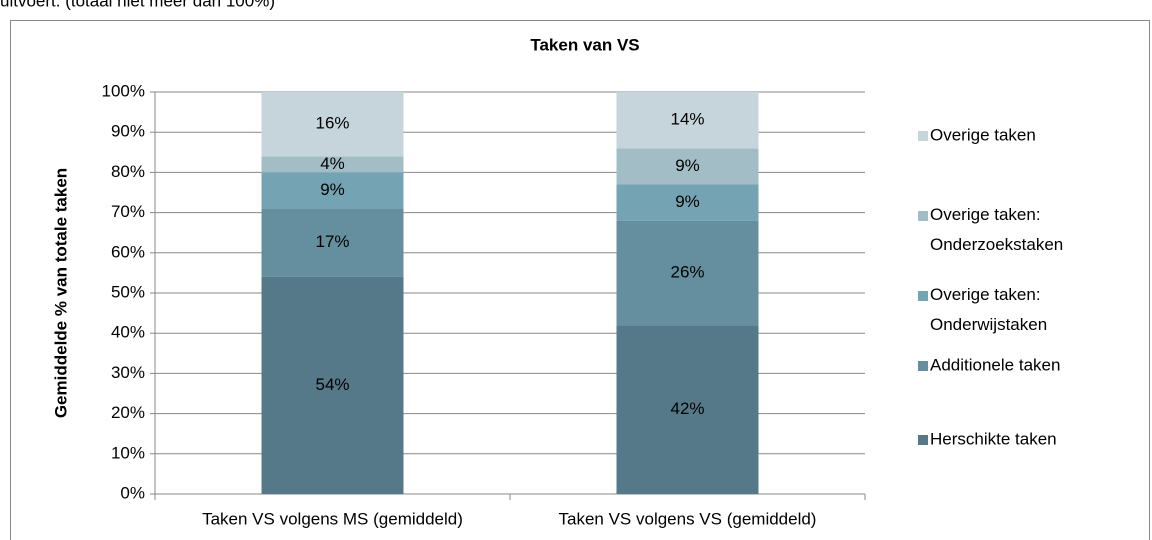 The image size is (1152, 540). What do you see at coordinates (123, 90) in the screenshot?
I see `y-tick-label: 100%` at bounding box center [123, 90].